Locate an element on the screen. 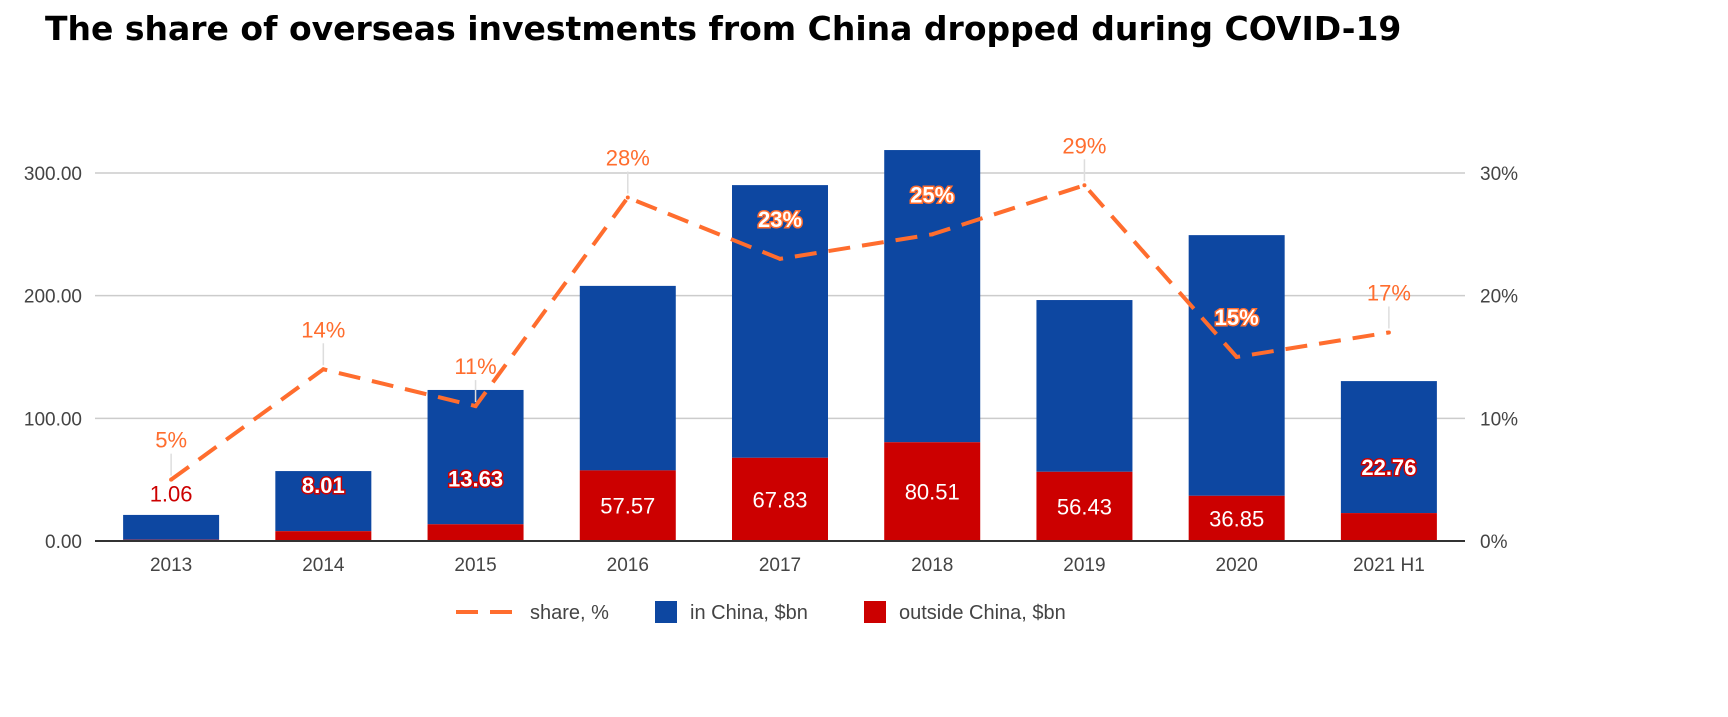  outside-china-value-label: 56.43 is located at coordinates (1084, 506).